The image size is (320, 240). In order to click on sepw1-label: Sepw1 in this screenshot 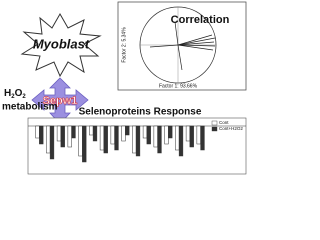, I will do `click(60, 101)`.